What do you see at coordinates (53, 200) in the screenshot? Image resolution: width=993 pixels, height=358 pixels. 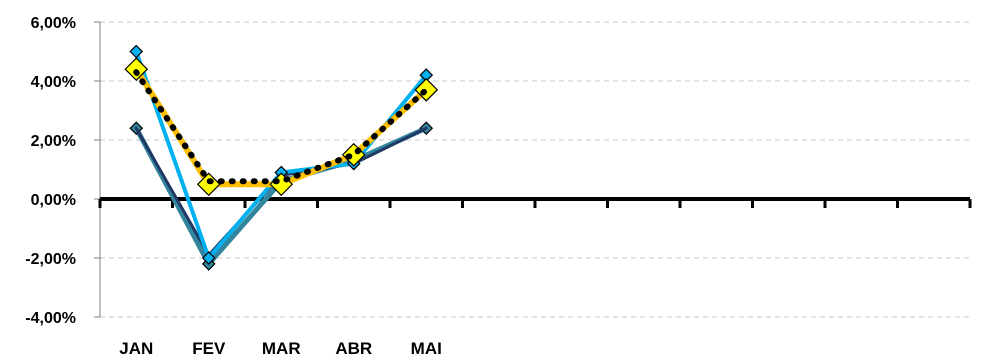 I see `y-tick-label: 0,00%` at bounding box center [53, 200].